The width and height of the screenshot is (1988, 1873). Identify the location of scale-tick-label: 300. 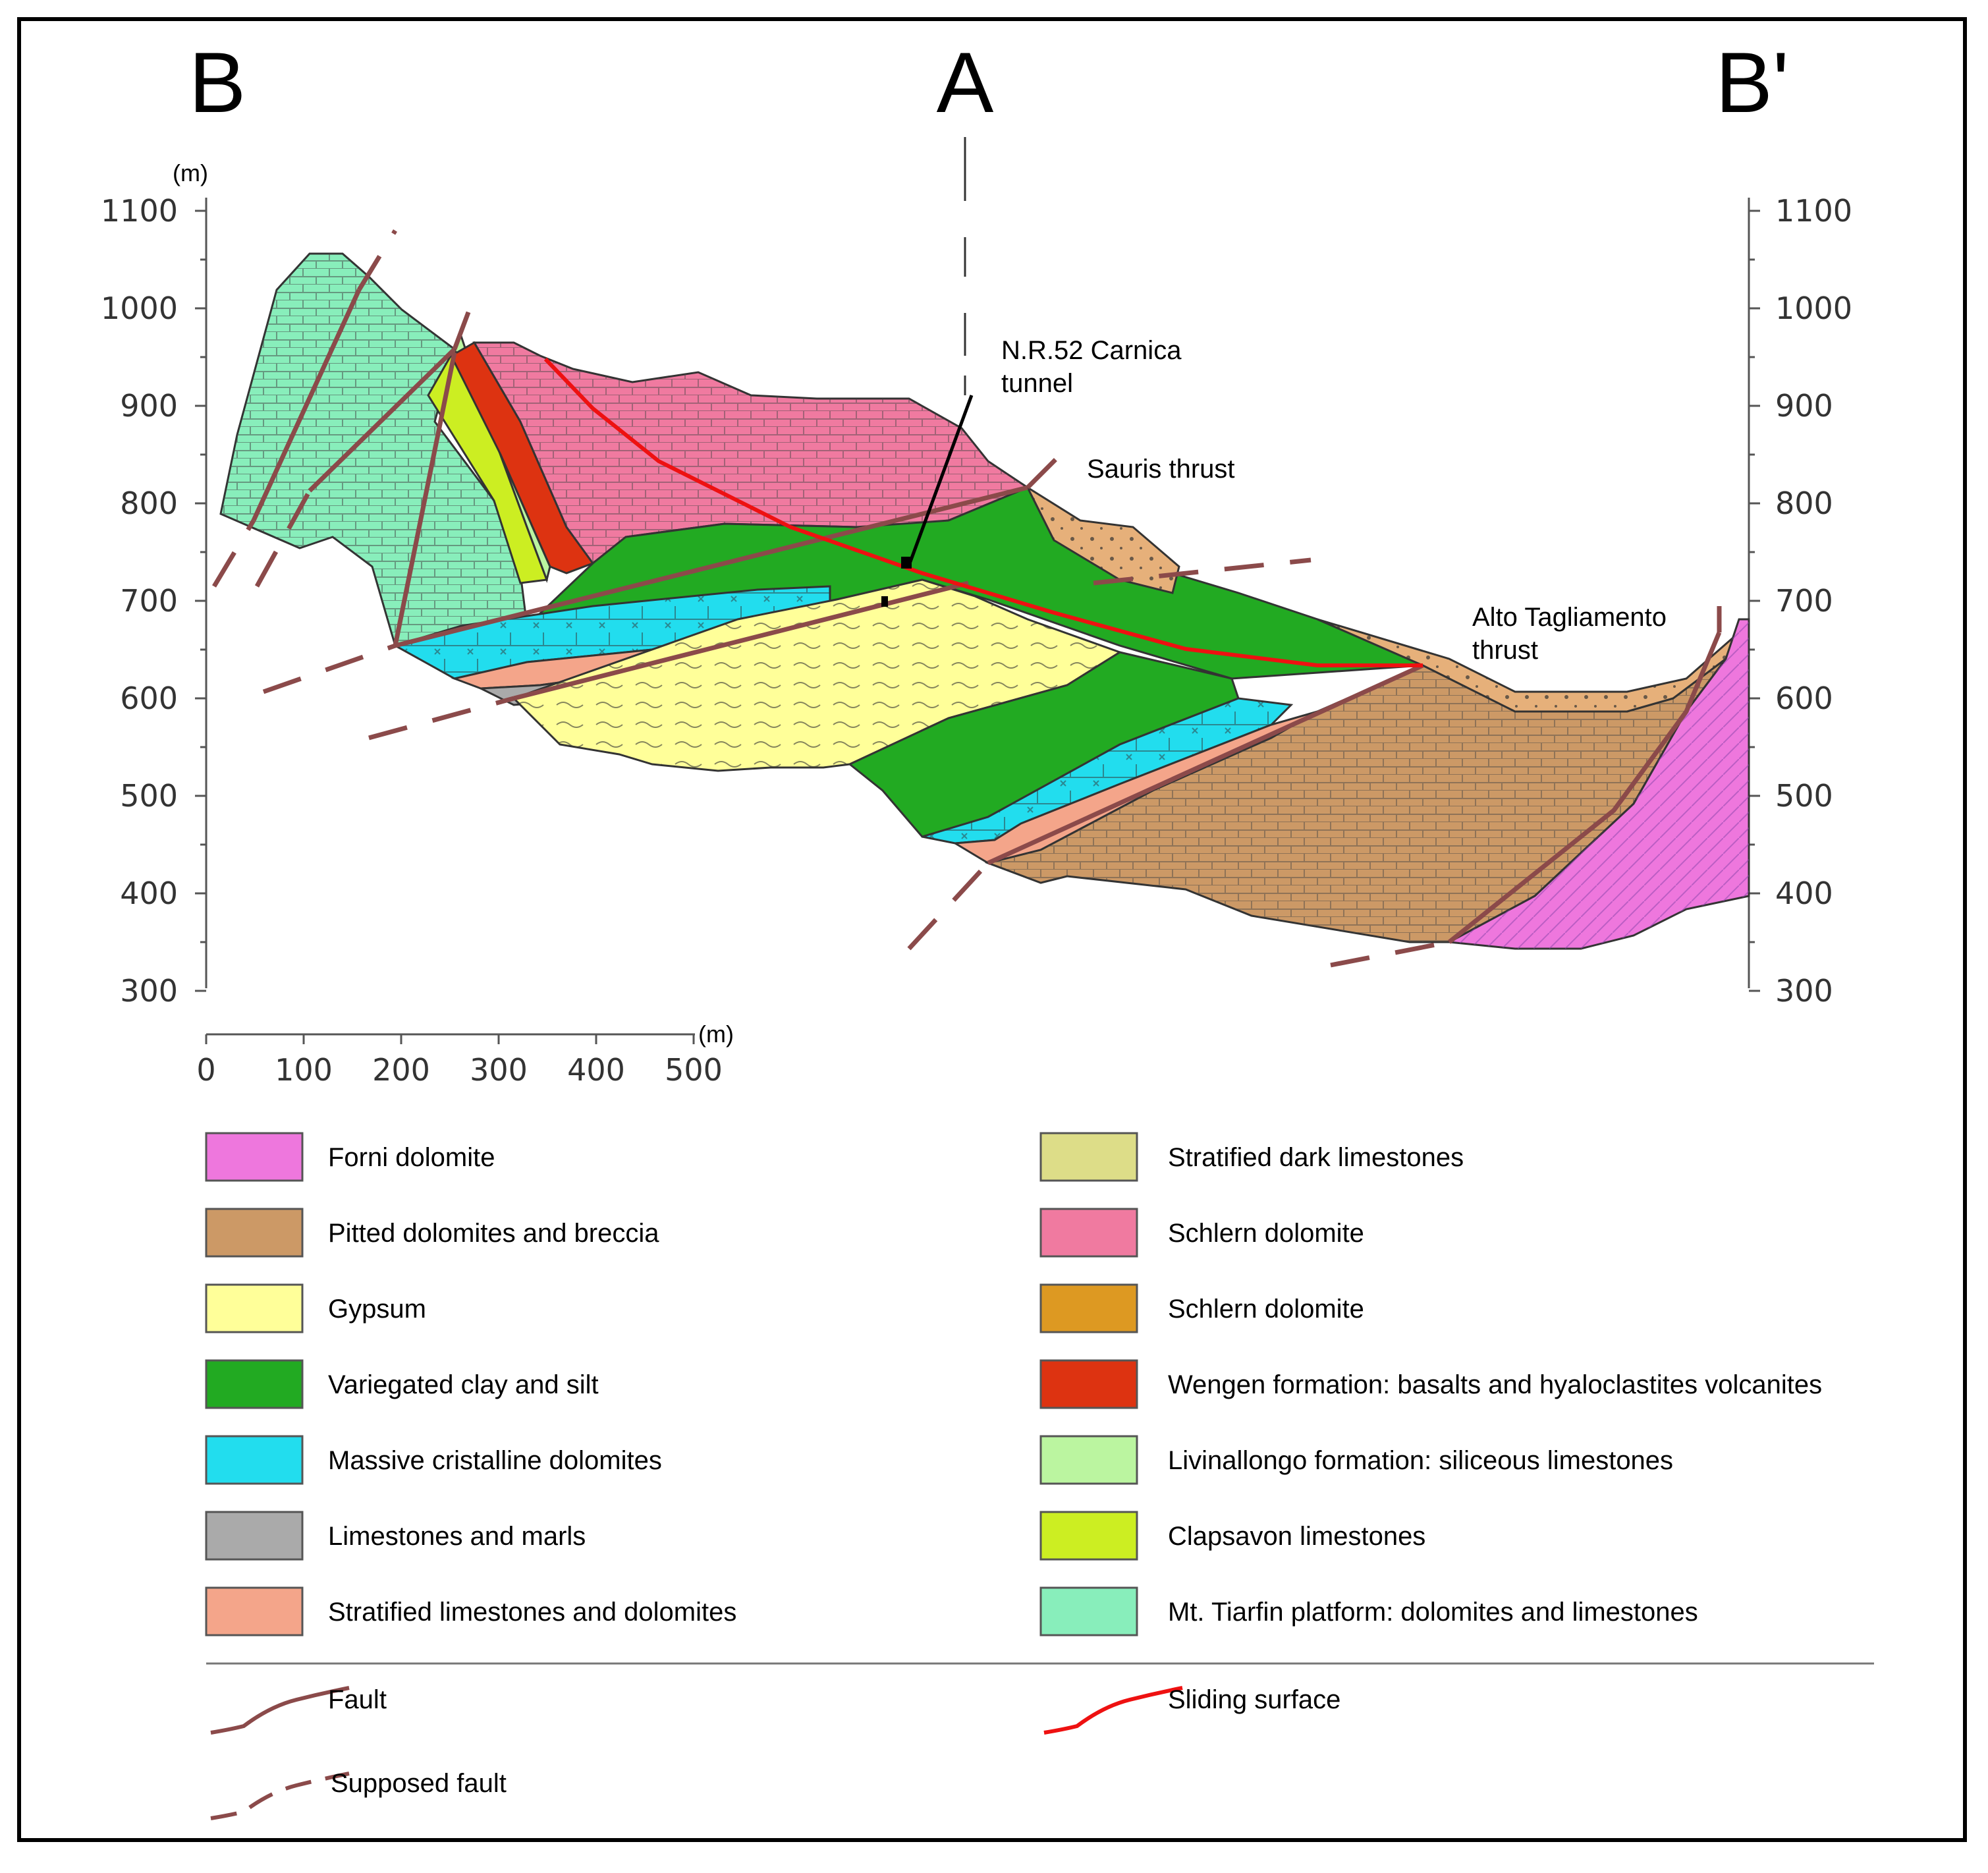
(499, 1070).